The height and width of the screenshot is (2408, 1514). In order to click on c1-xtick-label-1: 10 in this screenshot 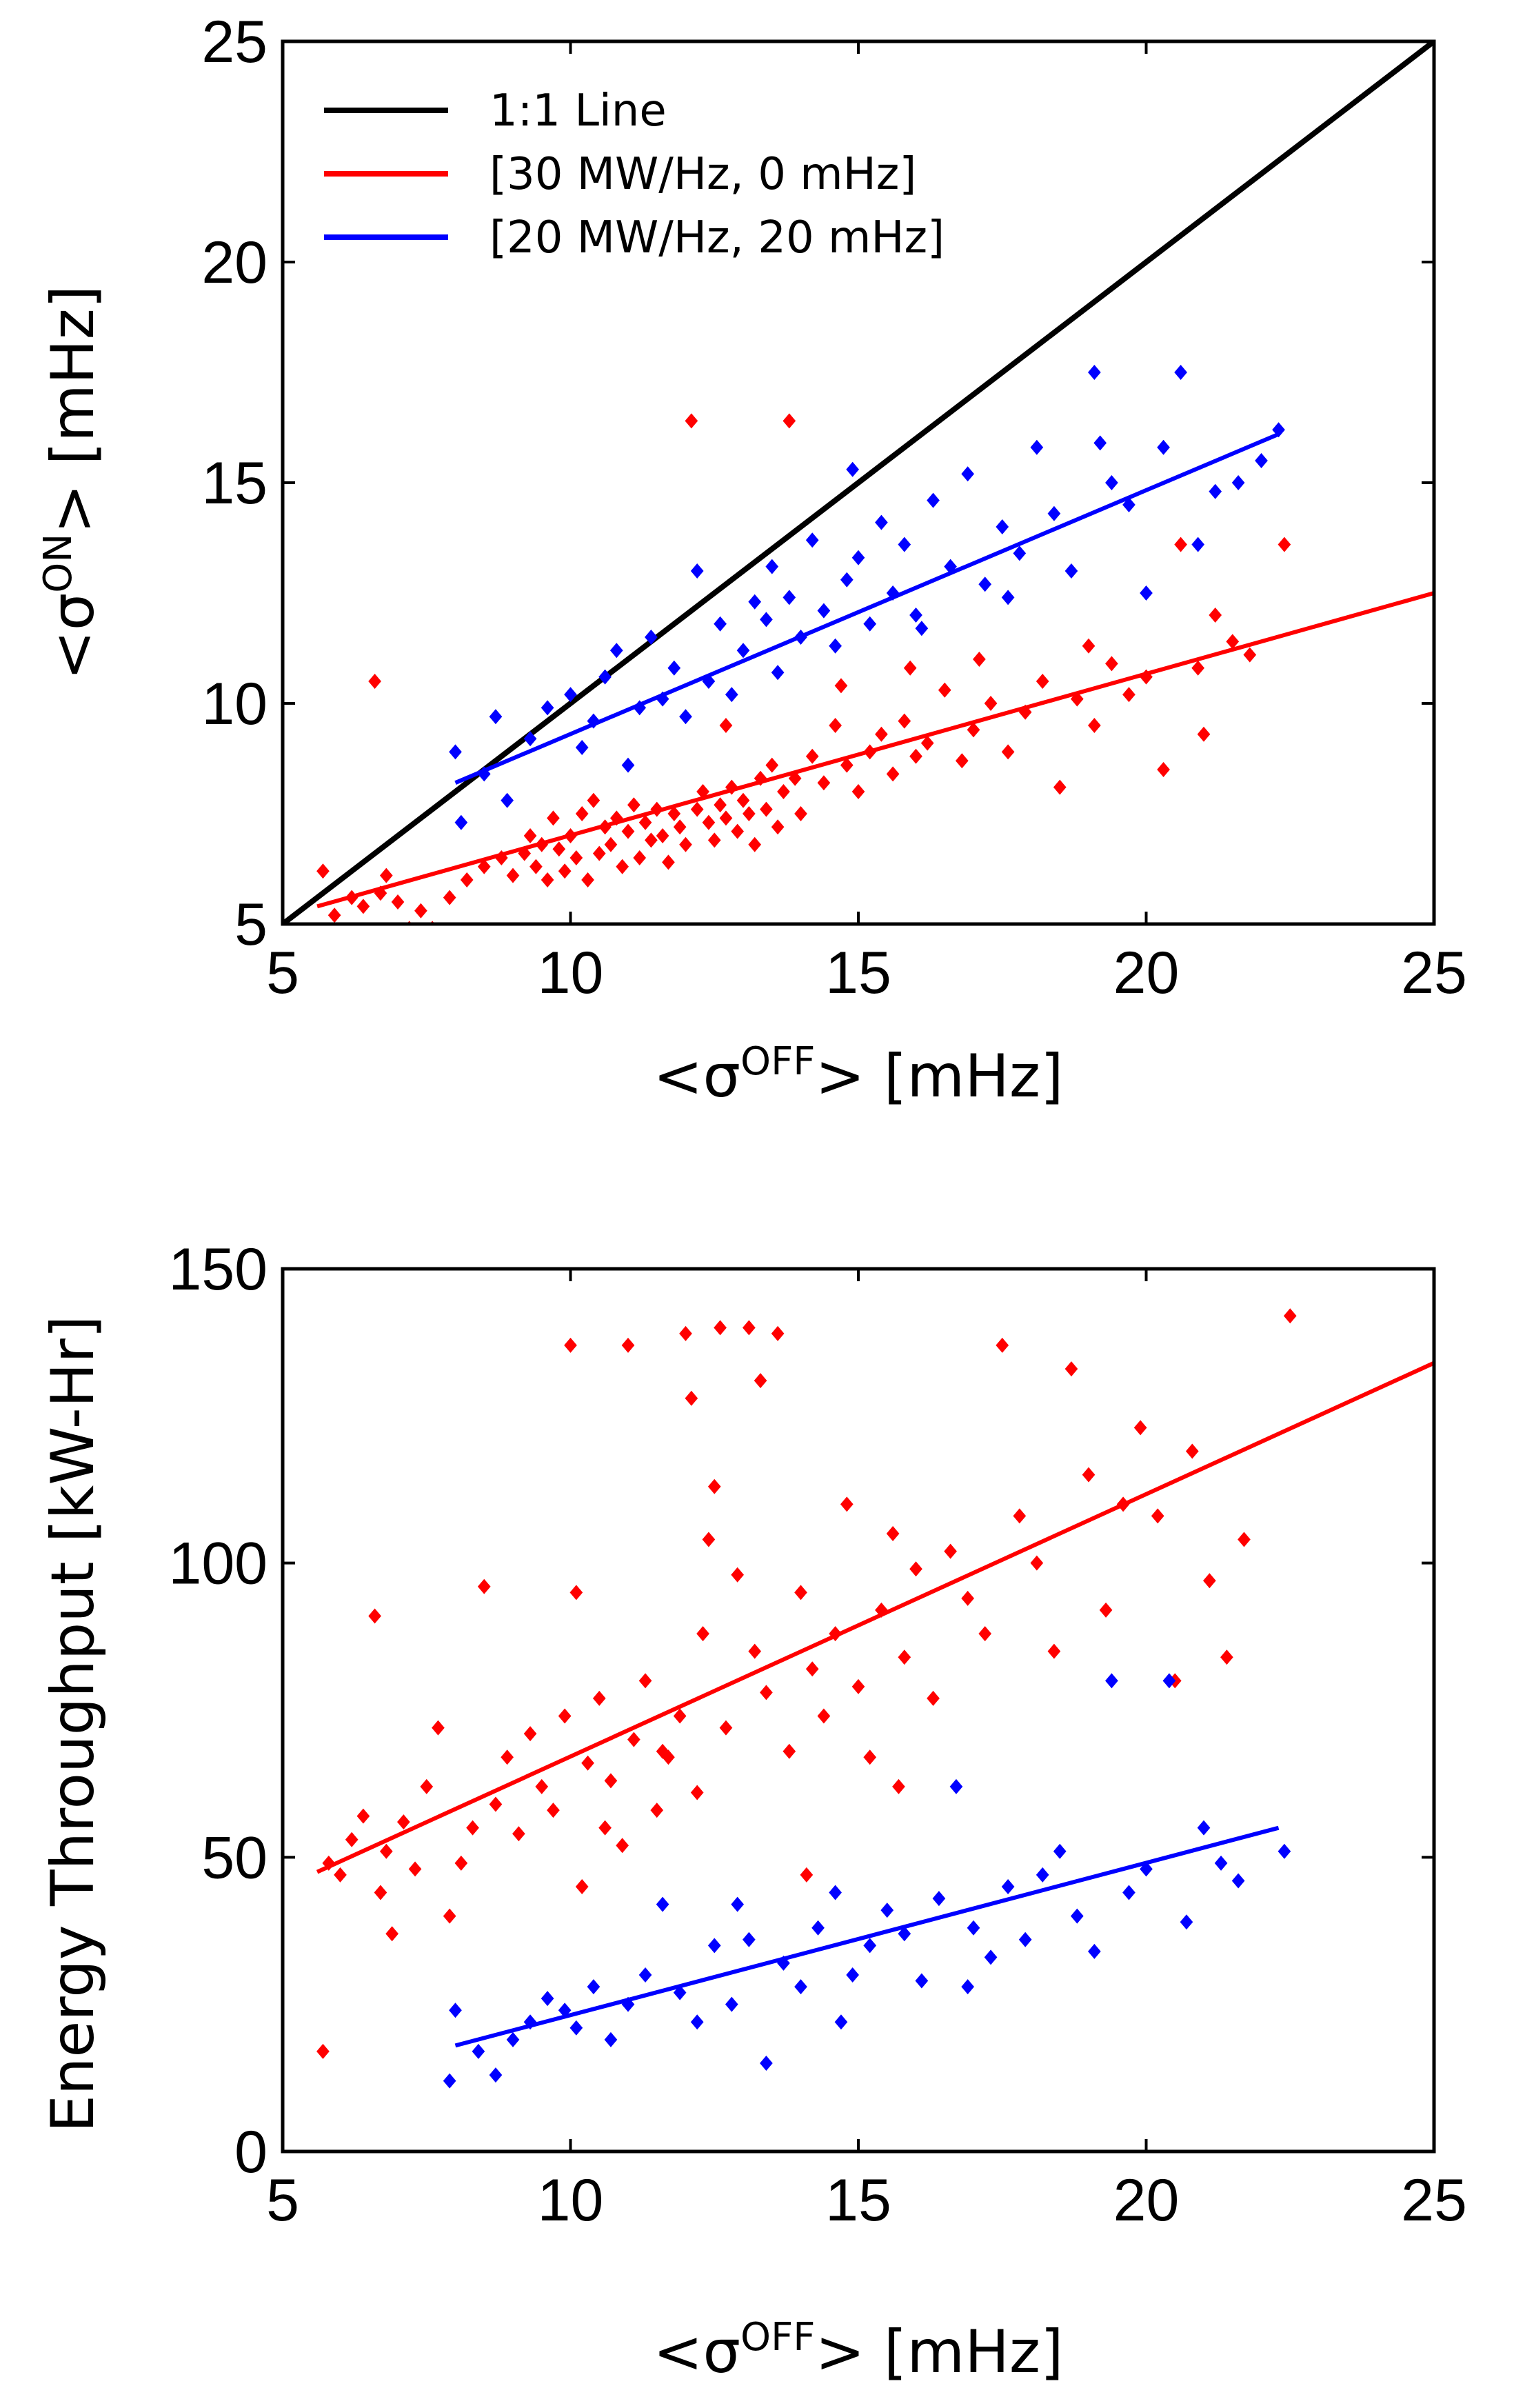, I will do `click(571, 973)`.